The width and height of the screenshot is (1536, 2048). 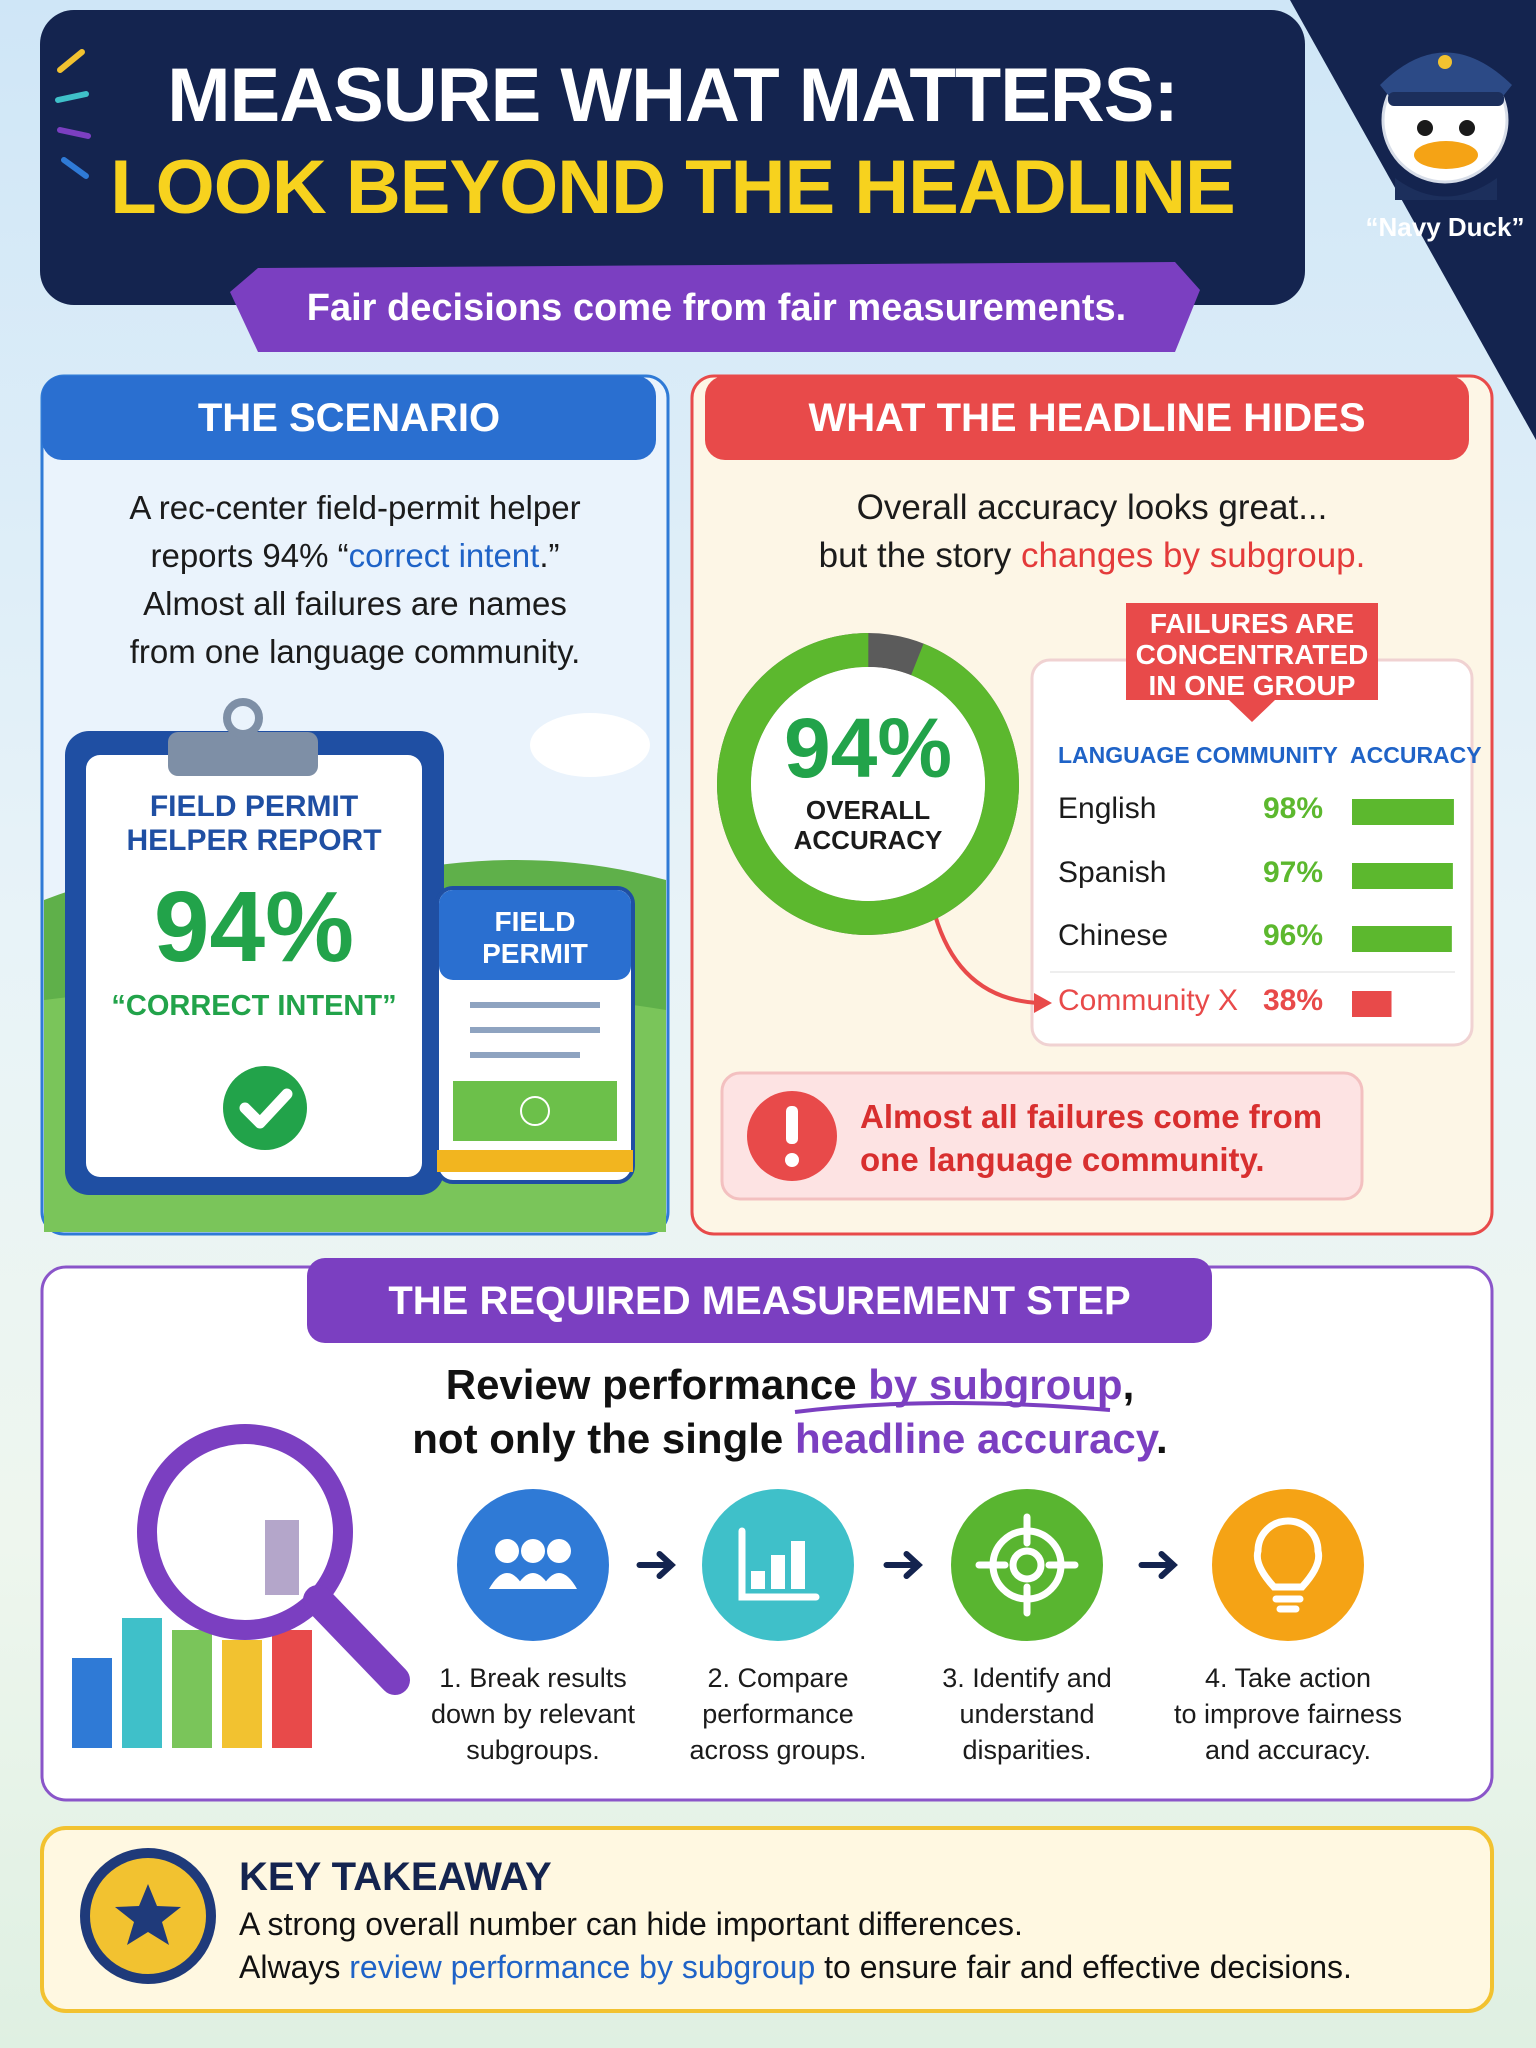 I want to click on text-line: to improve fairness, so click(x=1288, y=1714).